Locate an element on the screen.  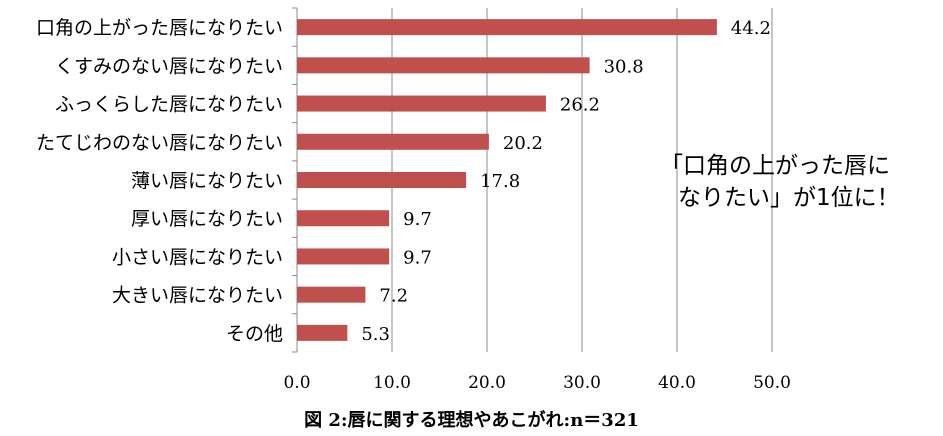
x-tick-label: 20.0 is located at coordinates (487, 383).